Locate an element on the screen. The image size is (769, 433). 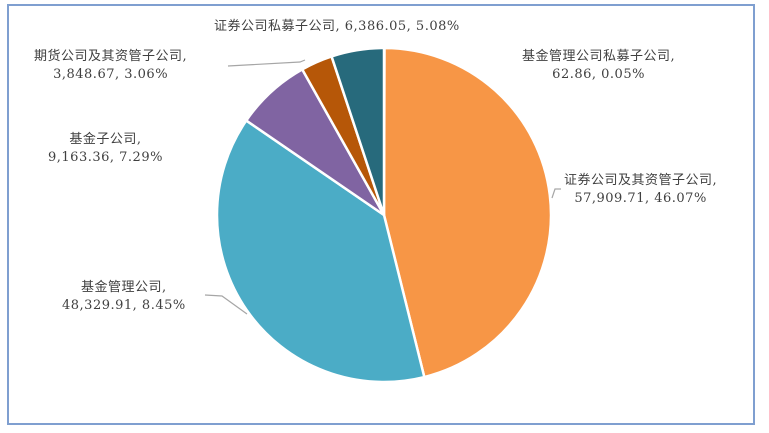
leader-line-fund-mgmt is located at coordinates (226, 304).